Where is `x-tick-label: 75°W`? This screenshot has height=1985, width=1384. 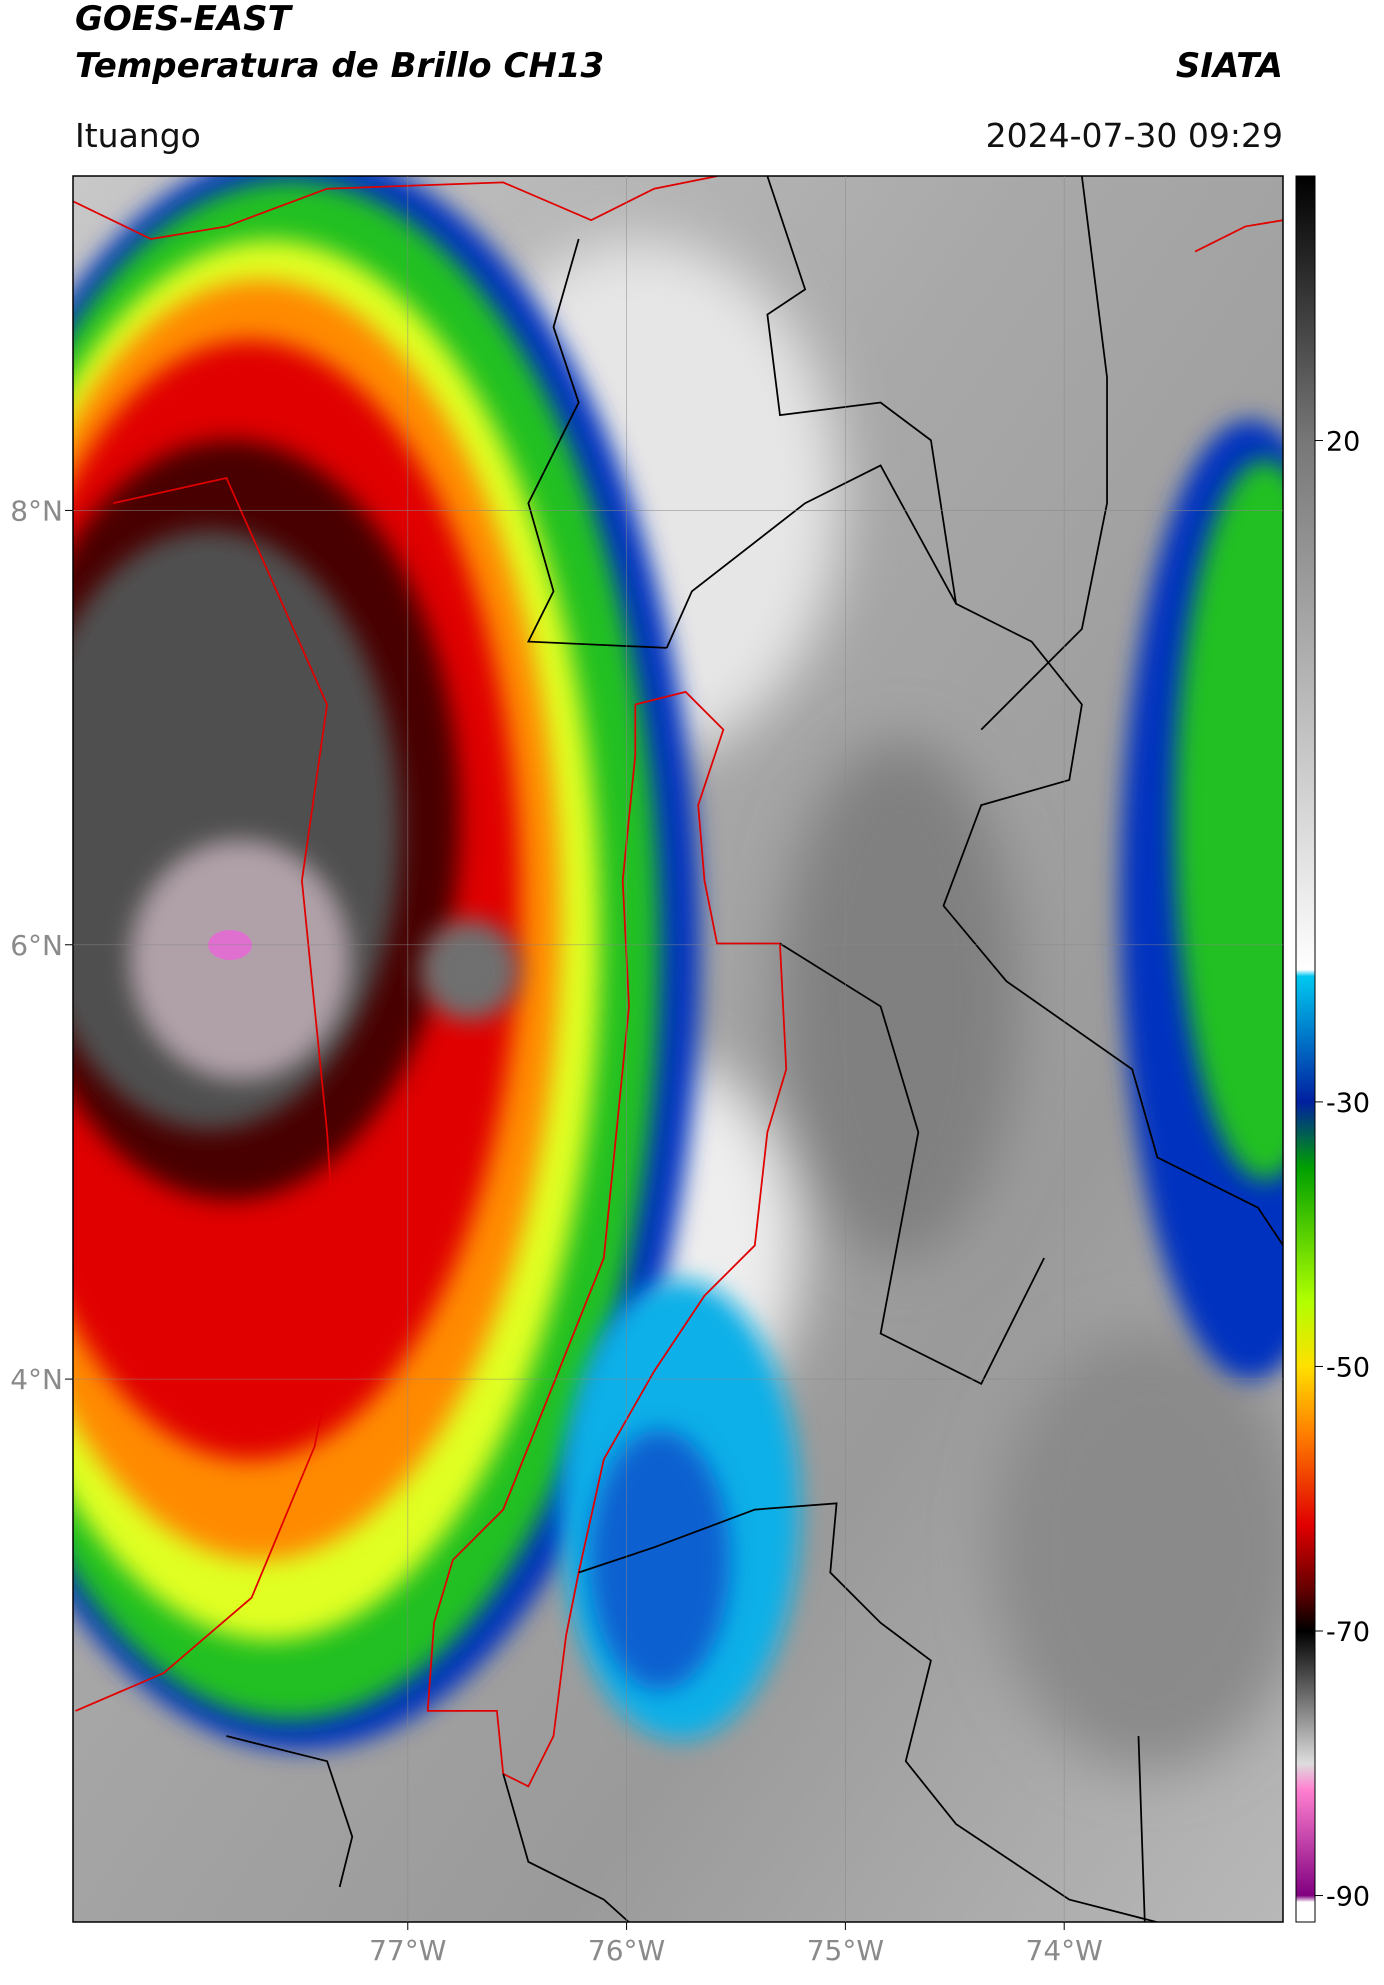 x-tick-label: 75°W is located at coordinates (845, 1950).